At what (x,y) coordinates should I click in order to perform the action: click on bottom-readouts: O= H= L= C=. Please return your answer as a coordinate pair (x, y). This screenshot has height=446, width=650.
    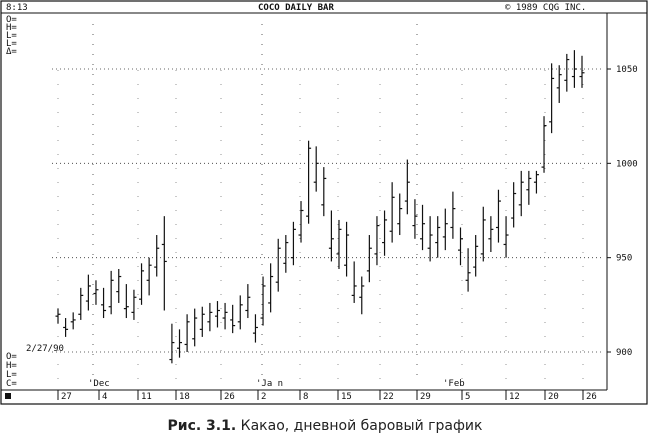
    Looking at the image, I should click on (11, 370).